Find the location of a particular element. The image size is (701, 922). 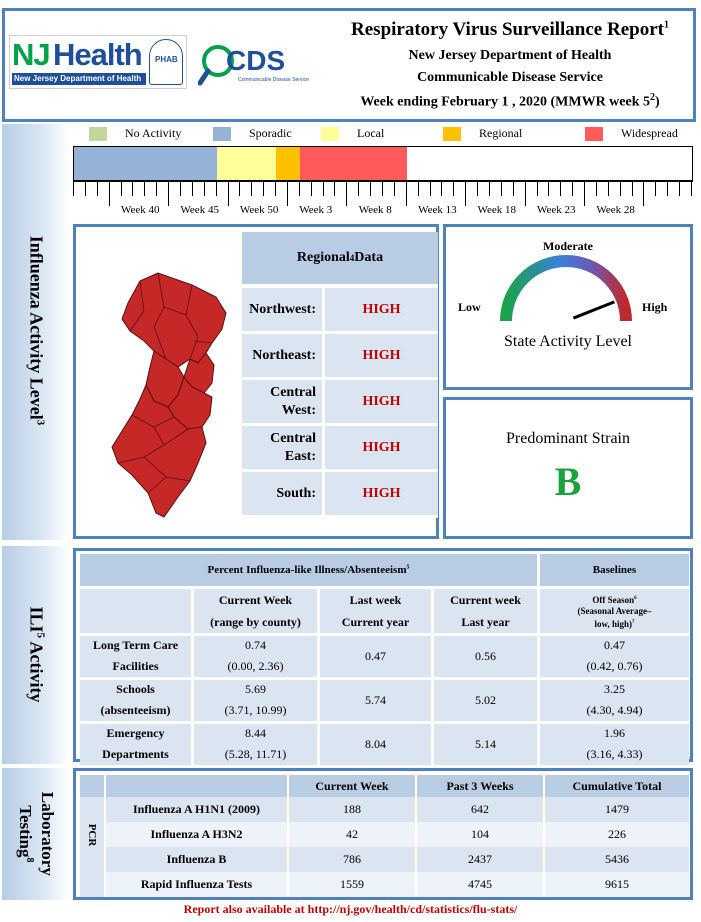

lab-past-3-weeks-value: 4745 is located at coordinates (481, 884).